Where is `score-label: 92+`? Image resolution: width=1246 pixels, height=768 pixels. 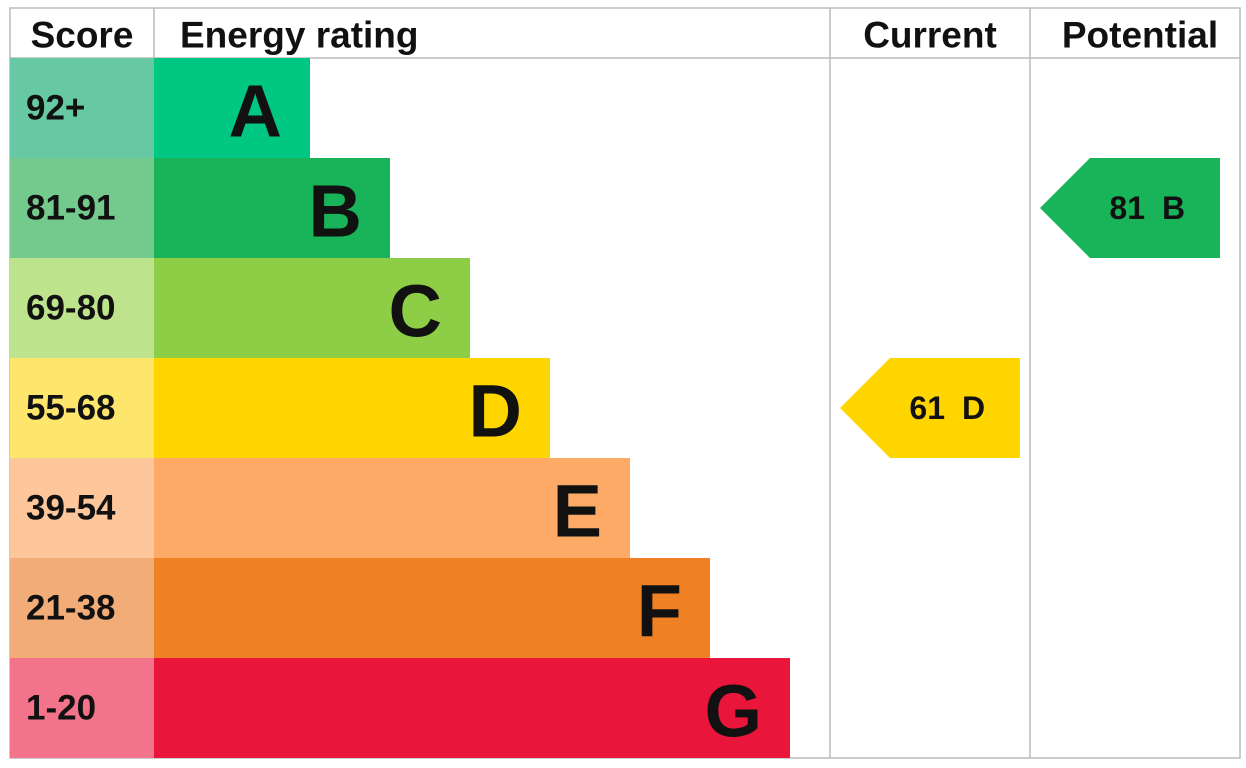
score-label: 92+ is located at coordinates (55, 108).